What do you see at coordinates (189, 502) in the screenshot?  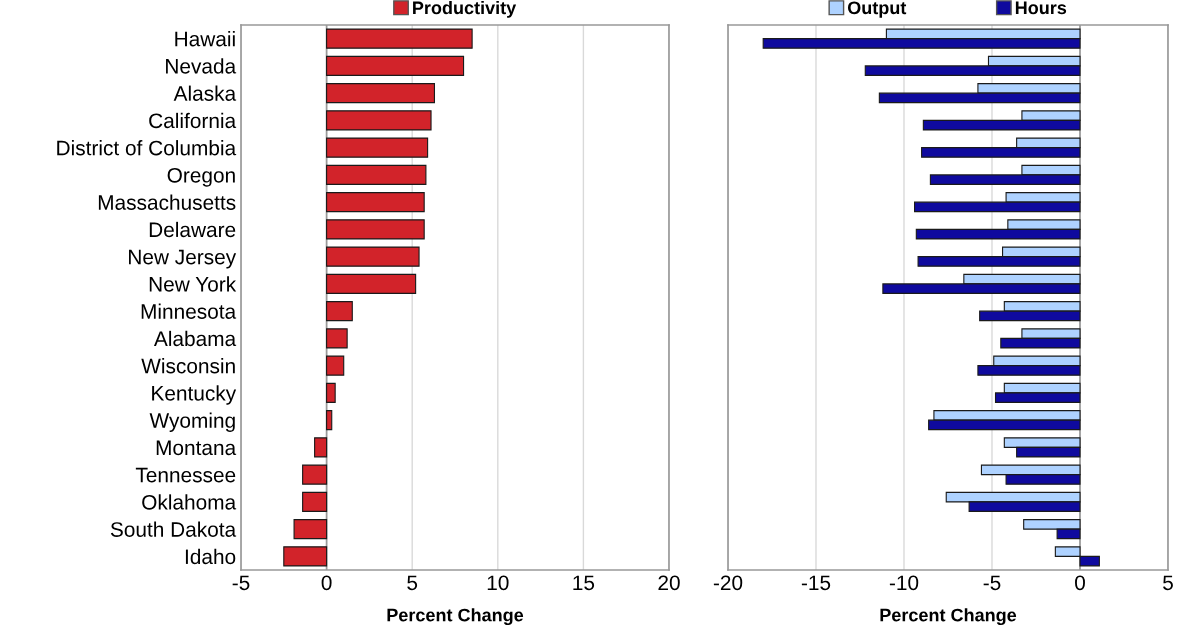 I see `y-tick-label: Oklahoma` at bounding box center [189, 502].